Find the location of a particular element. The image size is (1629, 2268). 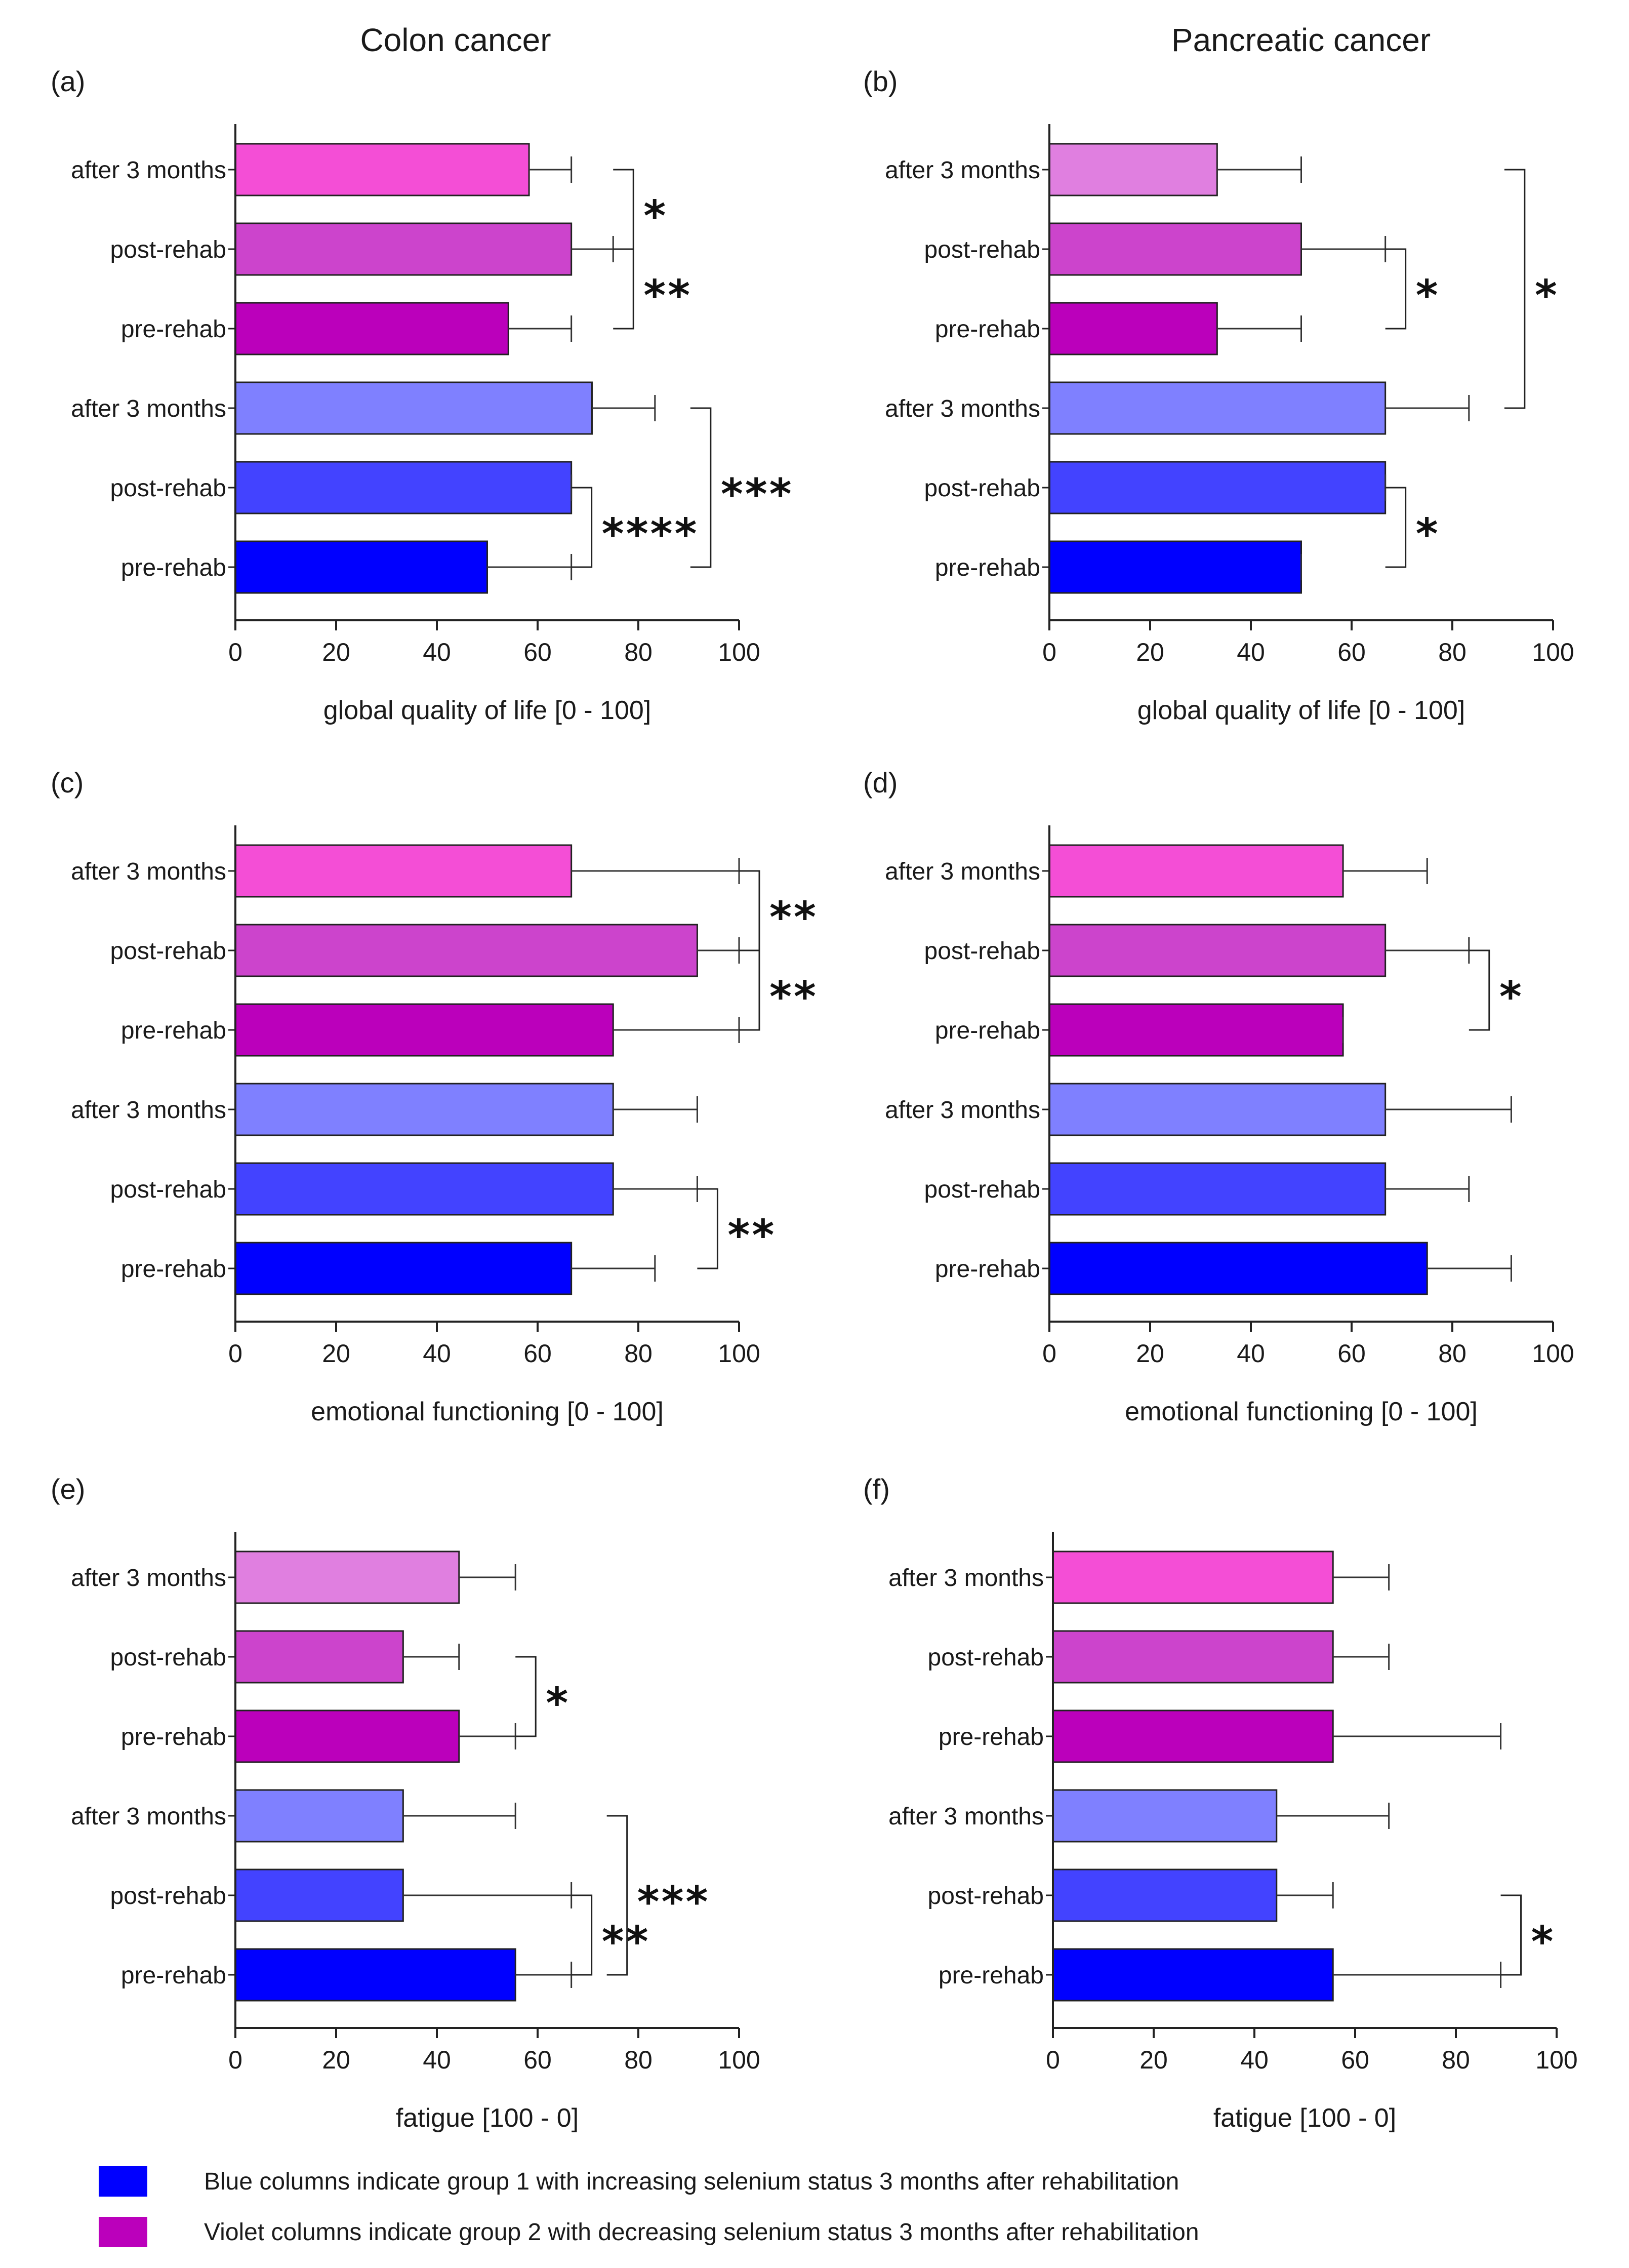

panel-5-xlabel: fatigue [100 - 0] is located at coordinates (1304, 2118).